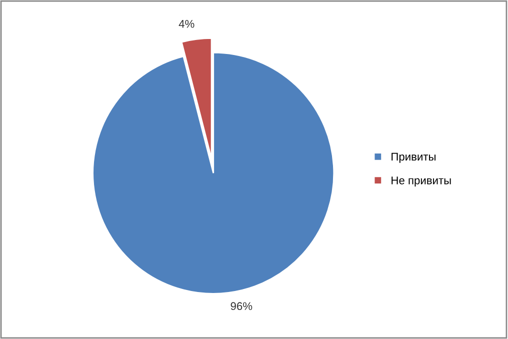 The image size is (508, 339). Describe the element at coordinates (414, 157) in the screenshot. I see `legend-label: Привиты` at that location.